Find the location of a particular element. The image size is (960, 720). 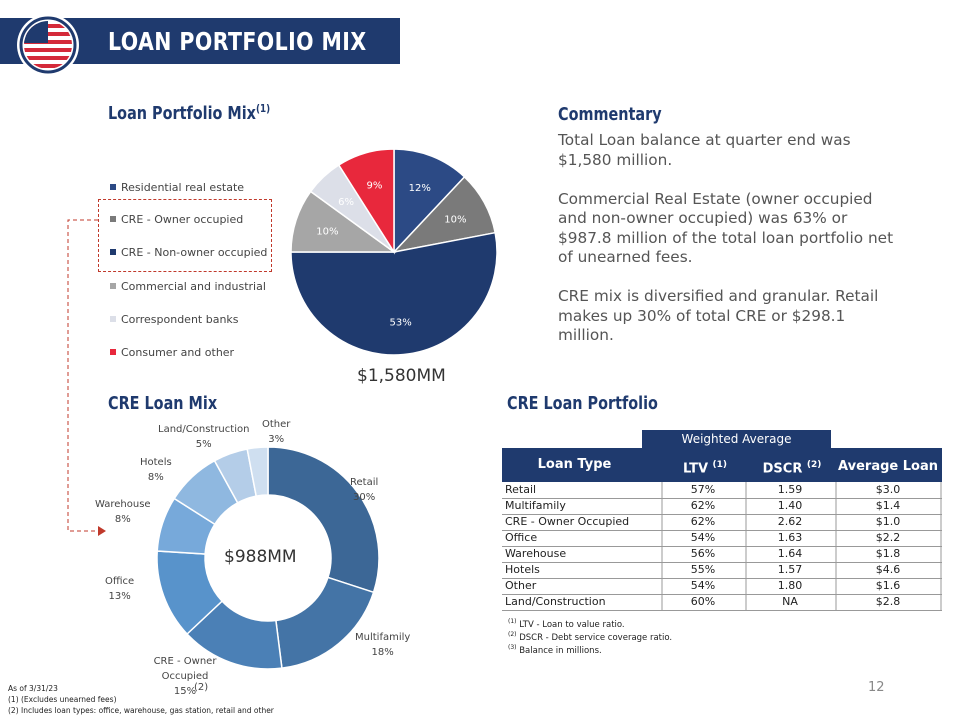

bank-logo is located at coordinates (48, 45).